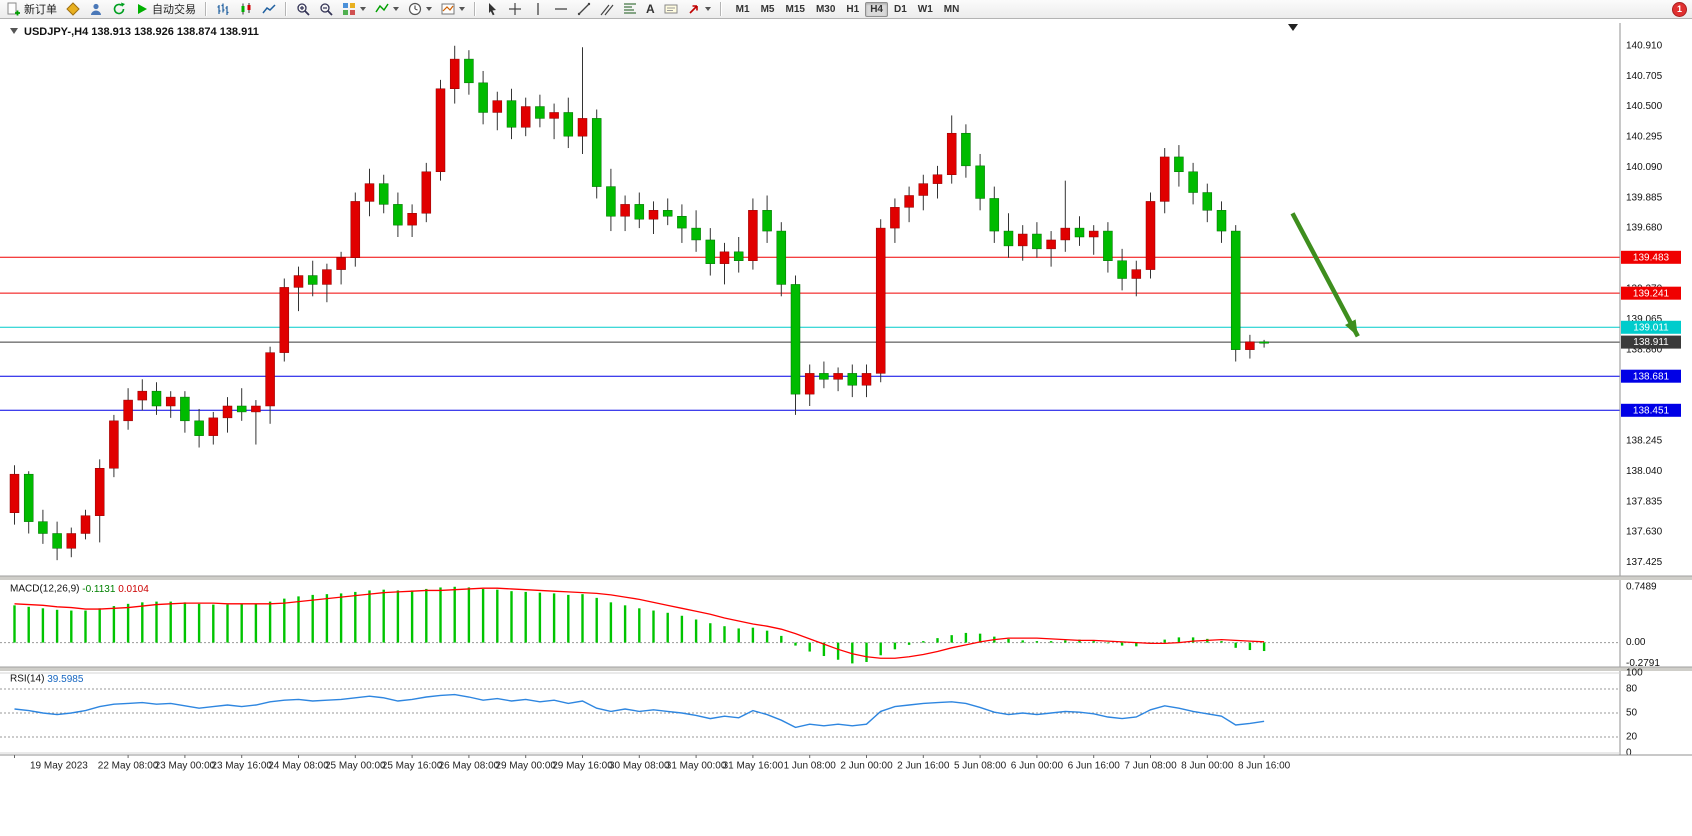 This screenshot has width=1692, height=836. I want to click on line-chart-button, so click(269, 9).